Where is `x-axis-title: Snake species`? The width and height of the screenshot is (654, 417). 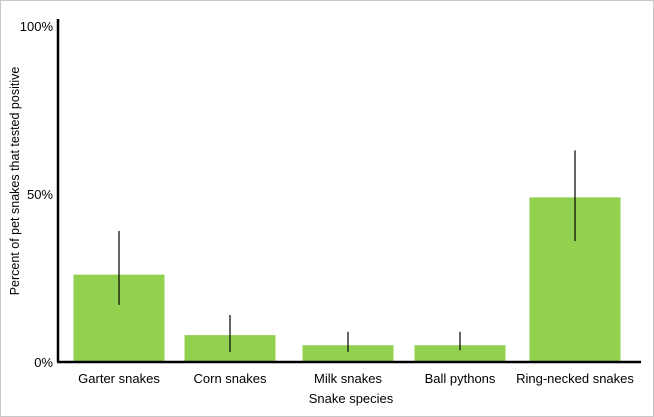 x-axis-title: Snake species is located at coordinates (351, 398).